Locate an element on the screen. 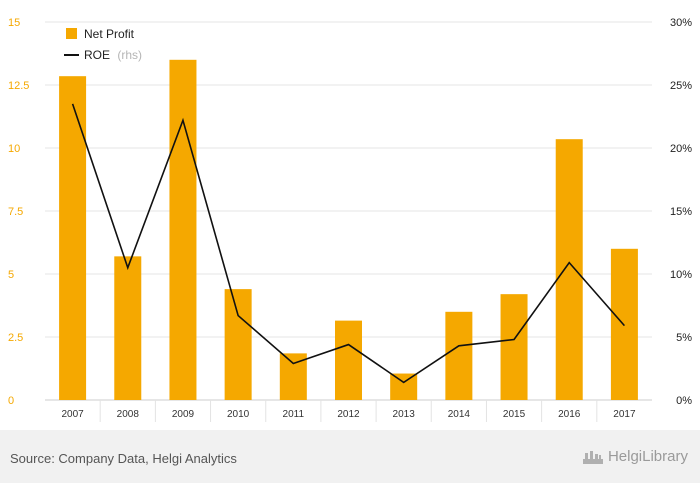 This screenshot has width=700, height=483. right-axis: 0% 5% 10% 15% 20% 25% 30% is located at coordinates (681, 212).